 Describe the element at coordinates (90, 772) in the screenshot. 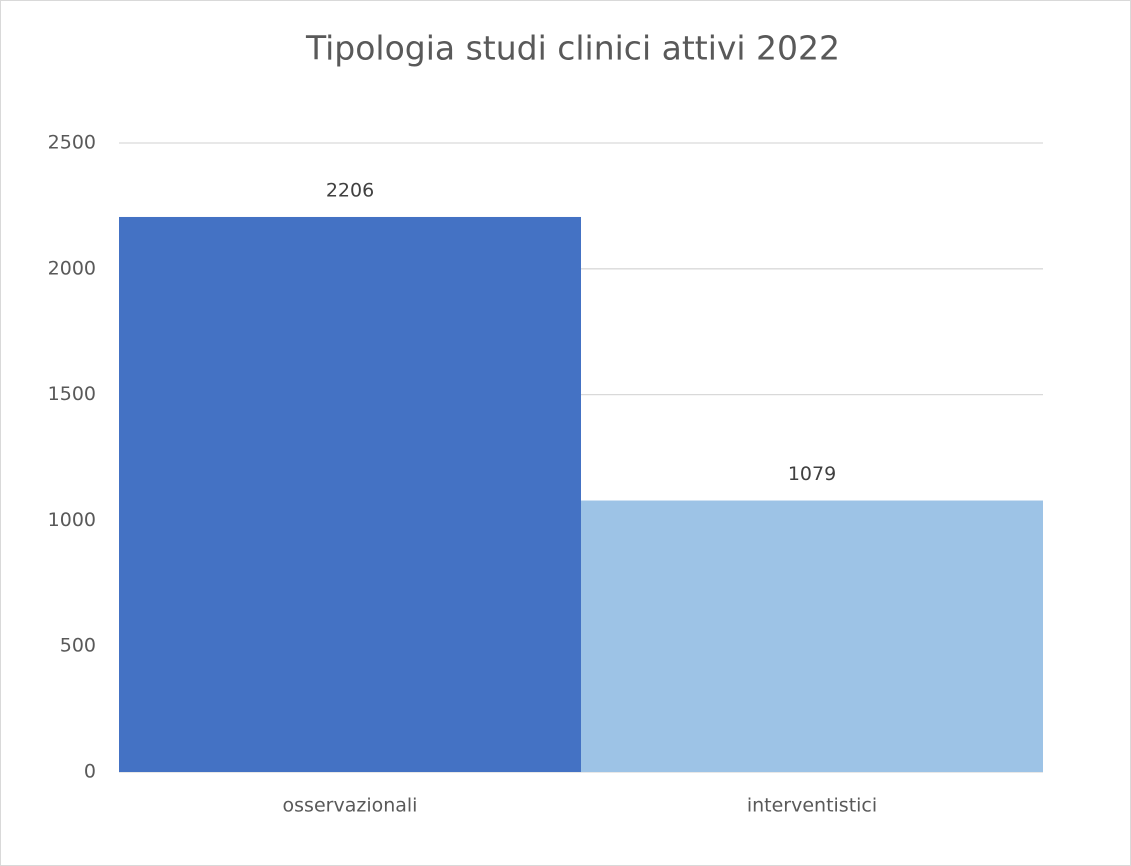

I see `y-tick-label: 0` at that location.